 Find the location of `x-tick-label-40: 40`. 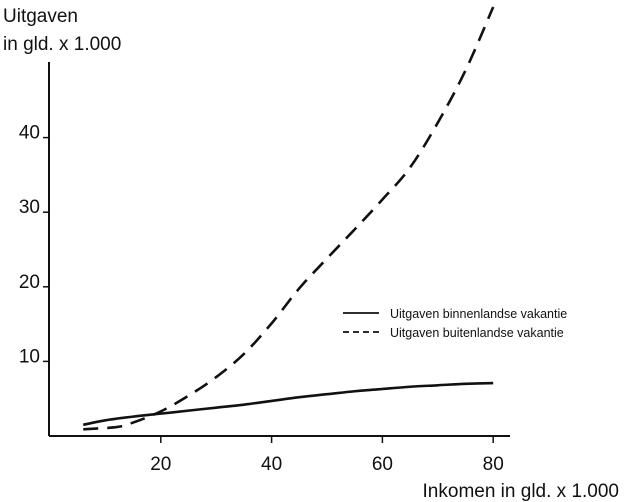

x-tick-label-40: 40 is located at coordinates (271, 464).